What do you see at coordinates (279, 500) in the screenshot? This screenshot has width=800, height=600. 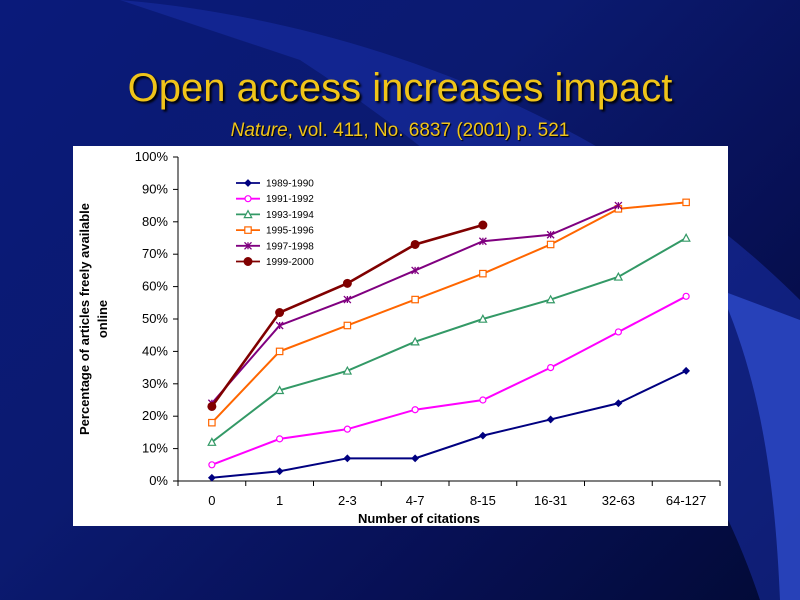 I see `x-tick-label: 1` at bounding box center [279, 500].